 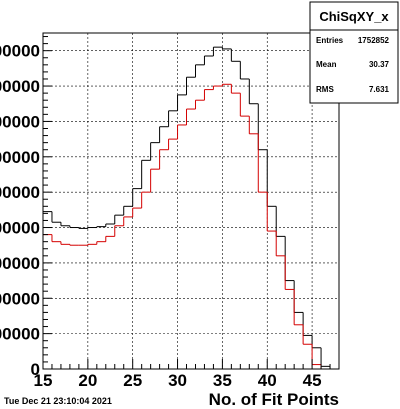 I want to click on x-tick-label: 30, so click(x=177, y=380).